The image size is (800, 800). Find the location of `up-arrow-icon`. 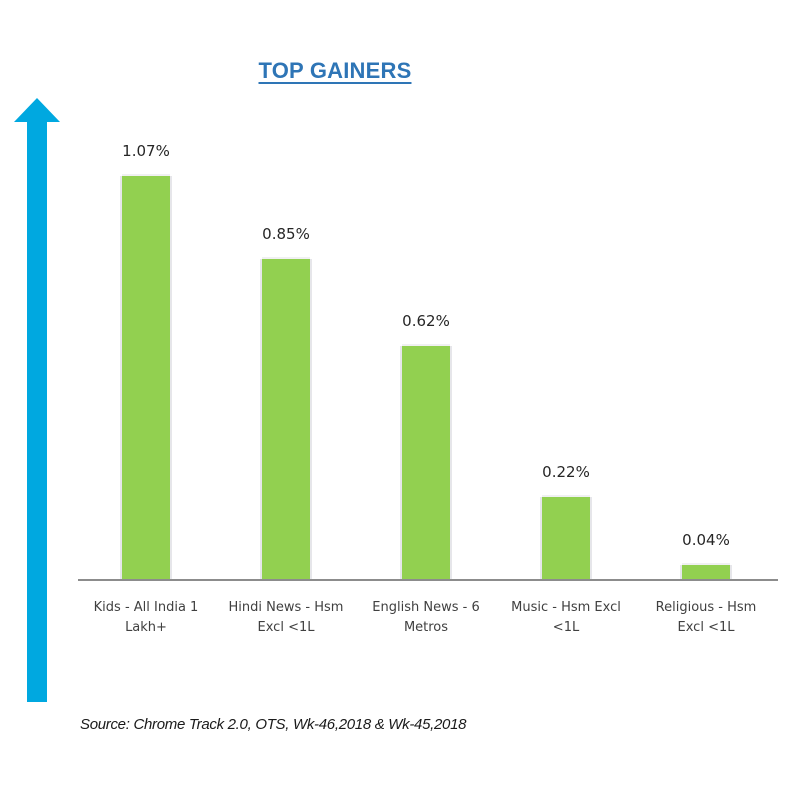

up-arrow-icon is located at coordinates (37, 400).